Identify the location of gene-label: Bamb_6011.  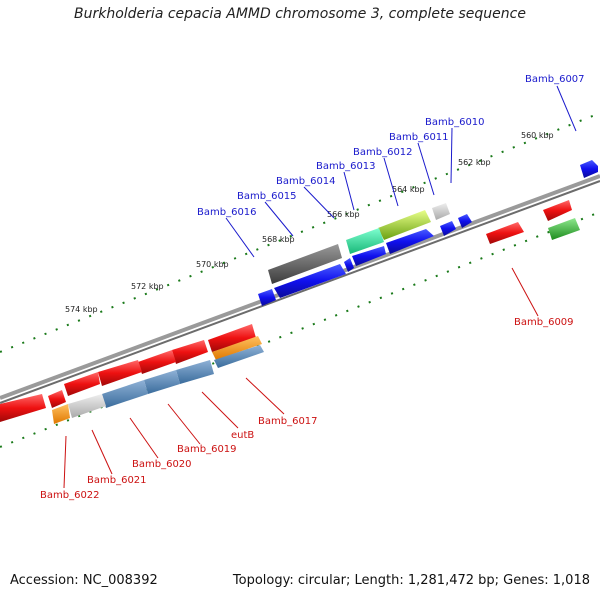
(419, 137).